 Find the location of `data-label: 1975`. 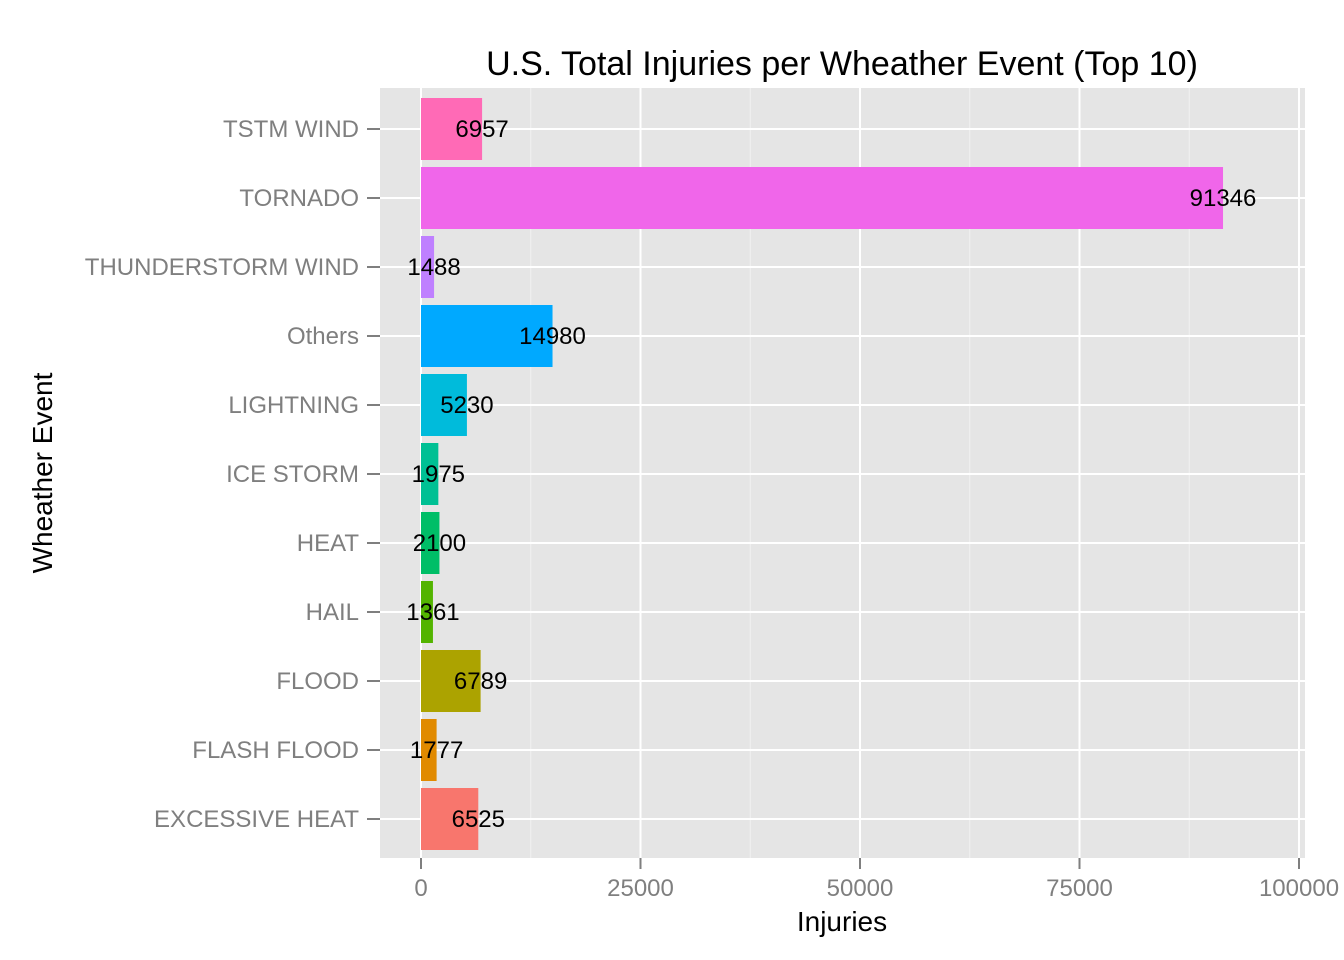

data-label: 1975 is located at coordinates (438, 474).